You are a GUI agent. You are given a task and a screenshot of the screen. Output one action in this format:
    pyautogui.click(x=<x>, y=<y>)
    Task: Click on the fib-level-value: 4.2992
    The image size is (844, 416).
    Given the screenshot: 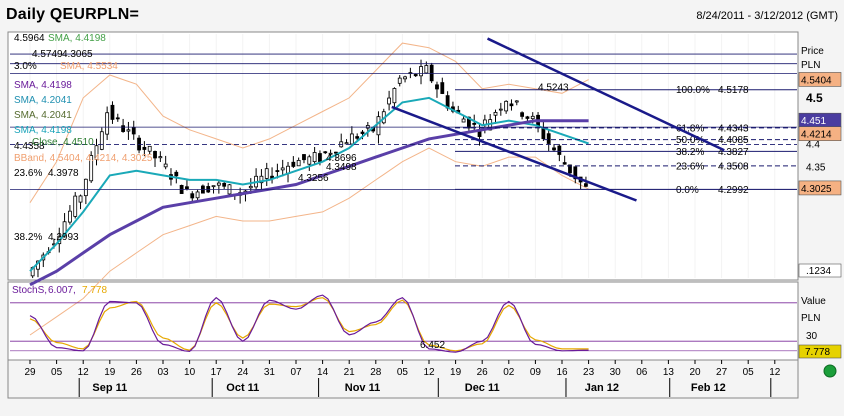 What is the action you would take?
    pyautogui.click(x=733, y=190)
    